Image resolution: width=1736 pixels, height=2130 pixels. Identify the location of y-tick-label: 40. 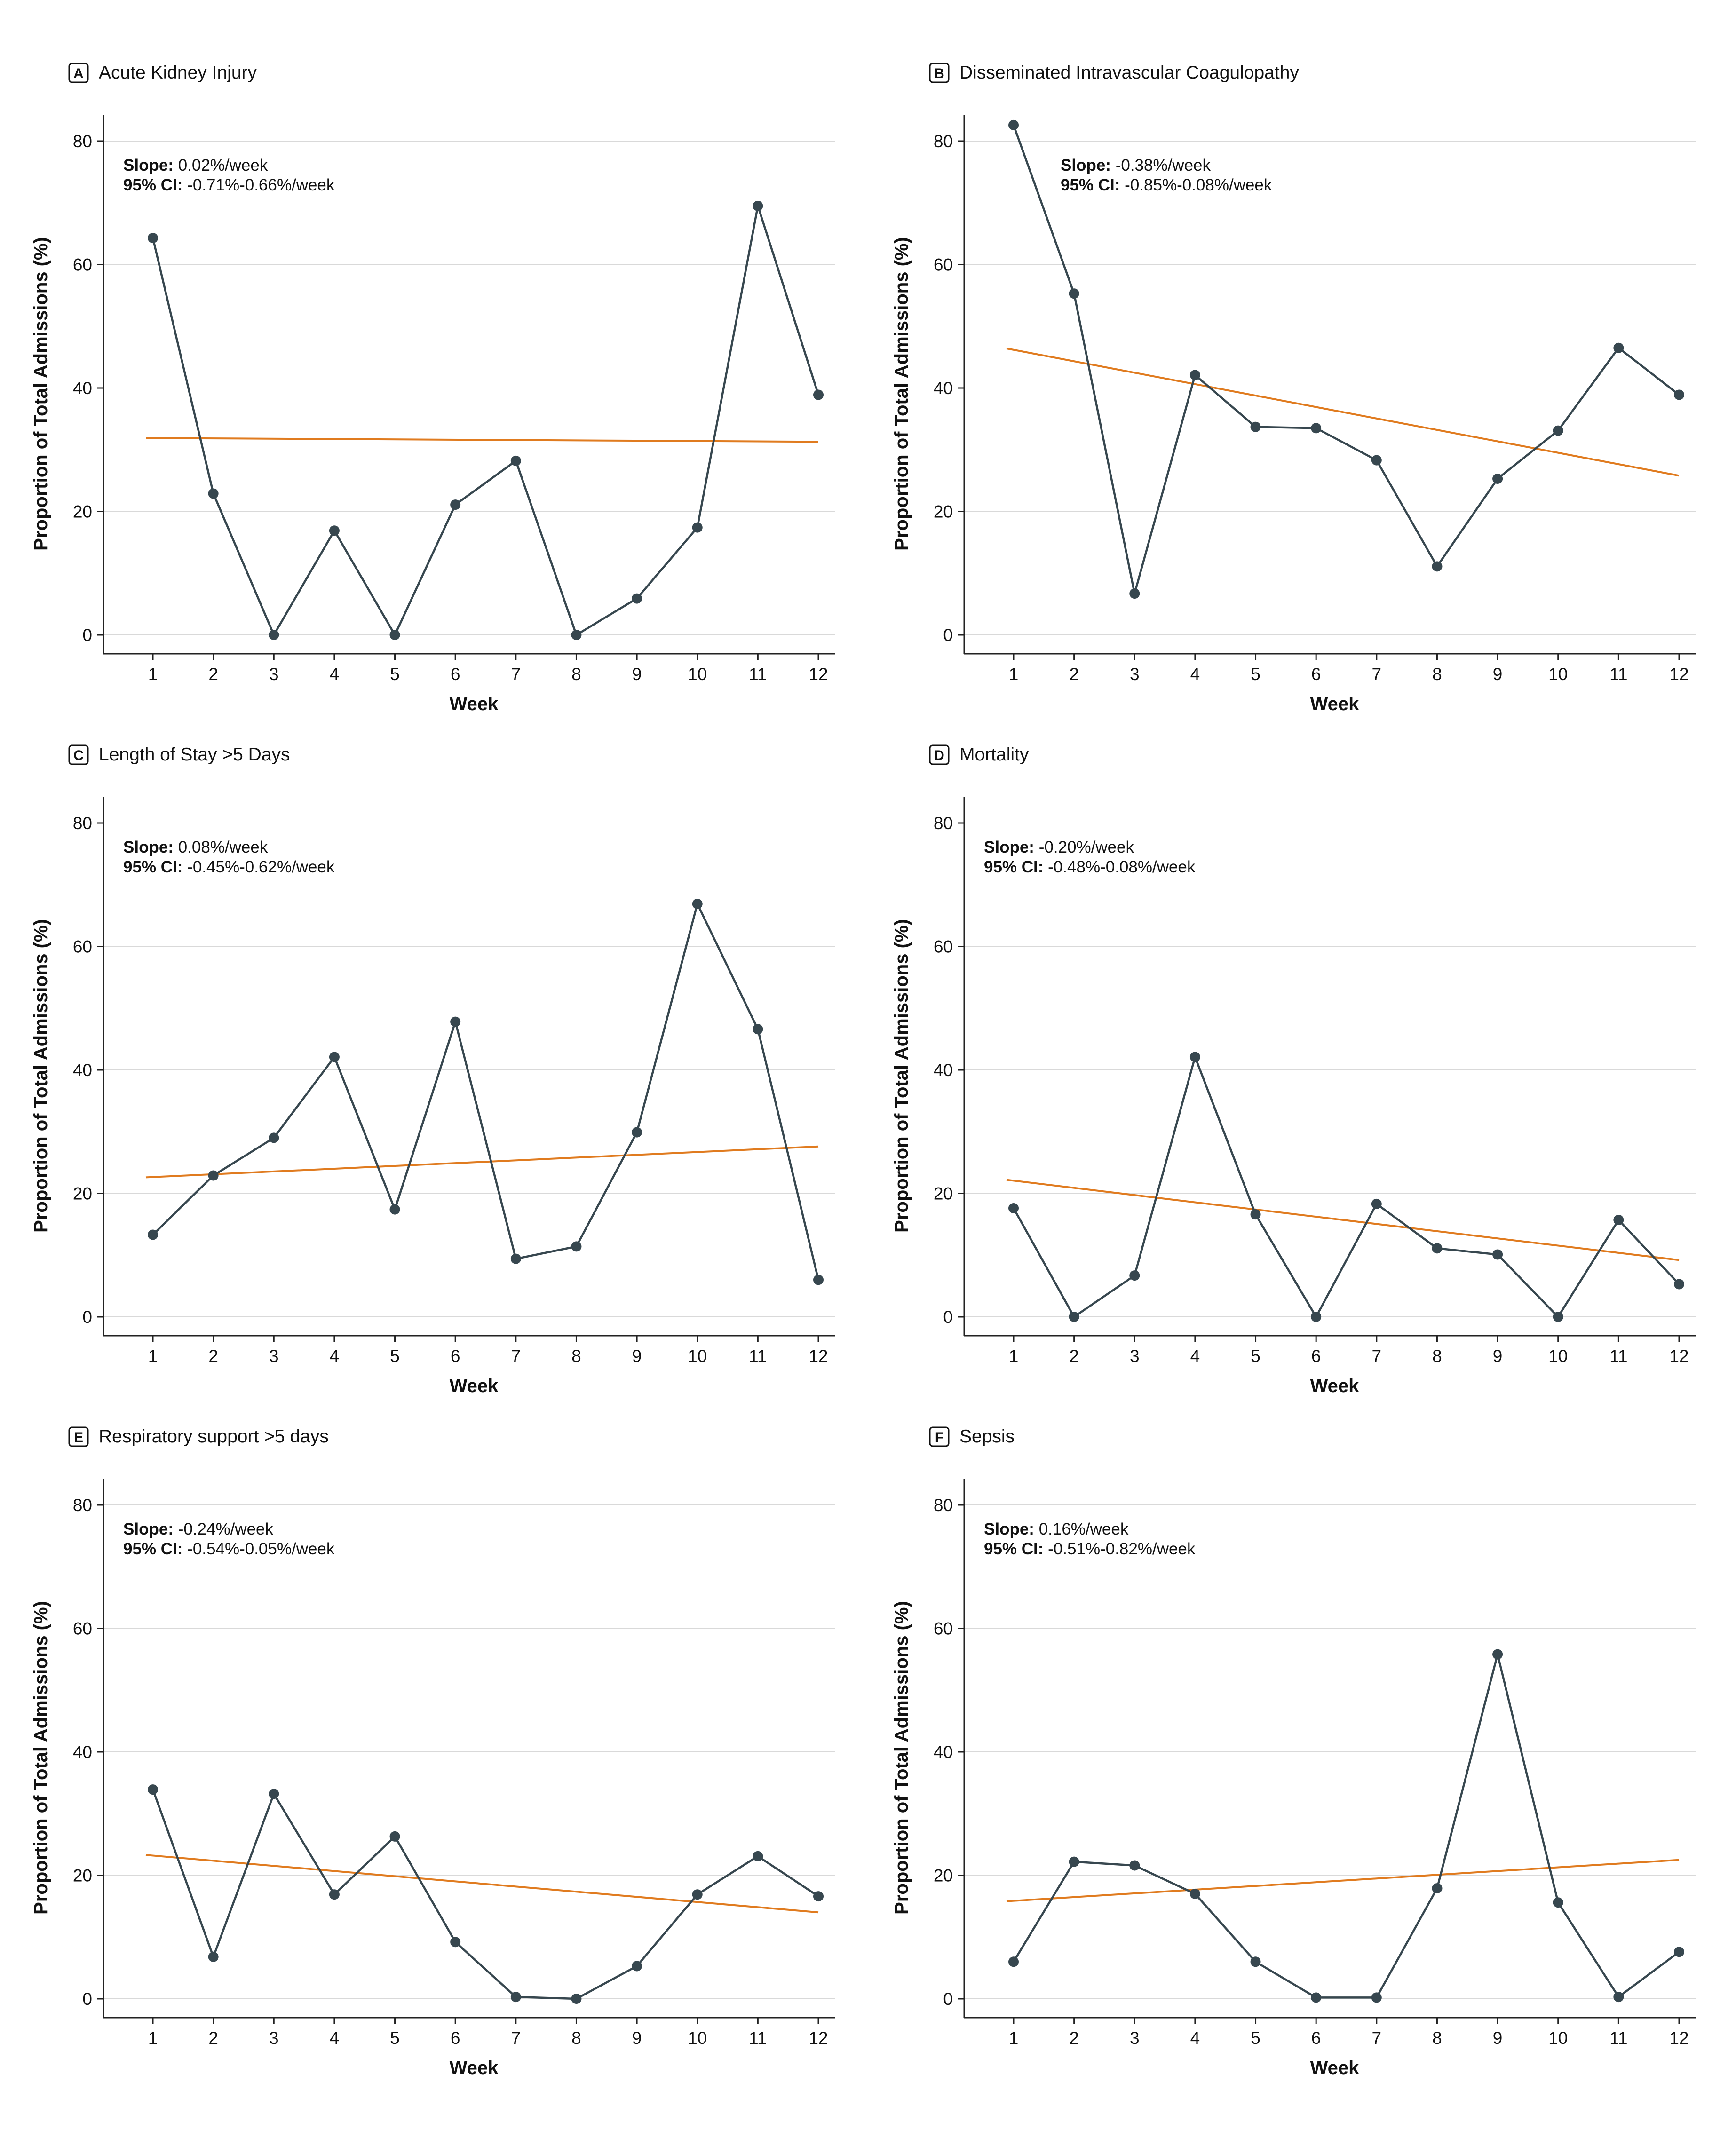
(82, 1752).